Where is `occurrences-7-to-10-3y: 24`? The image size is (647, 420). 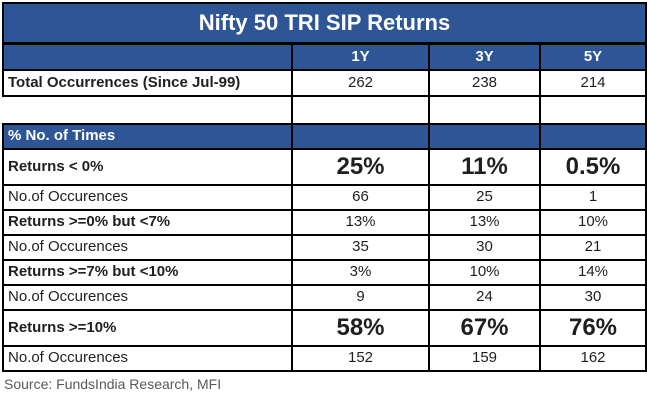
occurrences-7-to-10-3y: 24 is located at coordinates (484, 297).